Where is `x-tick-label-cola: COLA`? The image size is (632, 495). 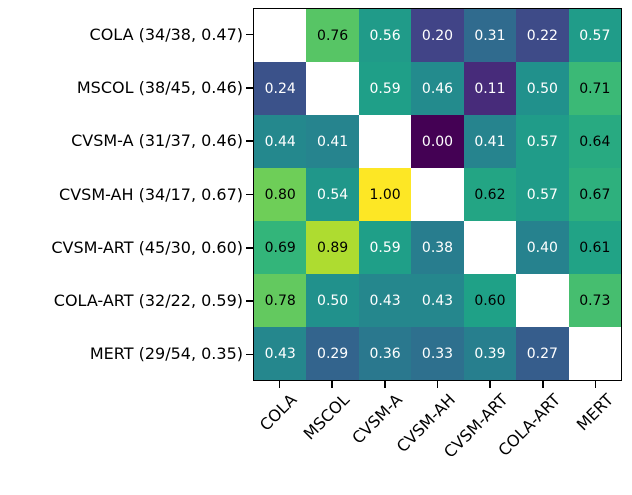
x-tick-label-cola: COLA is located at coordinates (278, 412).